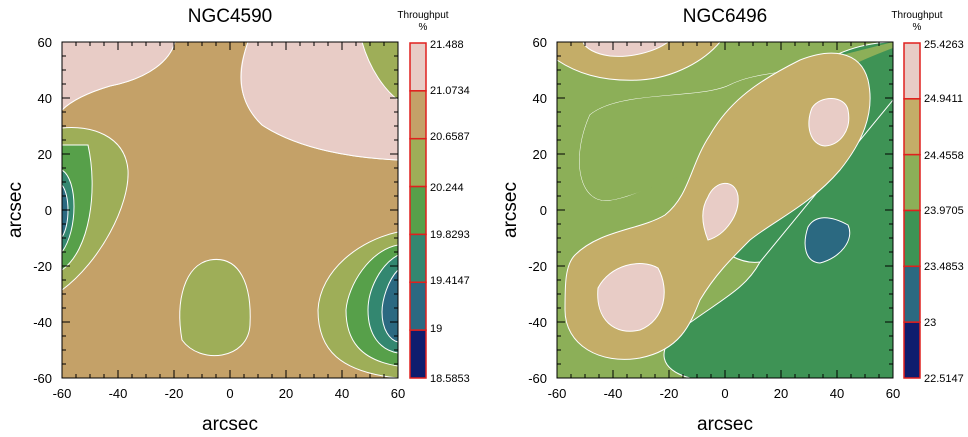  What do you see at coordinates (450, 281) in the screenshot?
I see `colorbar-level-label: 19.4147` at bounding box center [450, 281].